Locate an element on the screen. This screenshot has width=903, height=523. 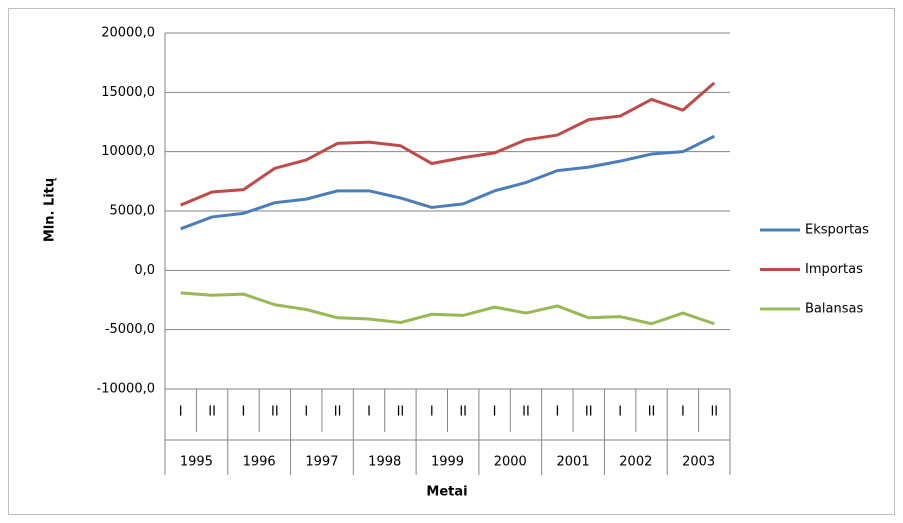
x-group-label: 2001 is located at coordinates (573, 462).